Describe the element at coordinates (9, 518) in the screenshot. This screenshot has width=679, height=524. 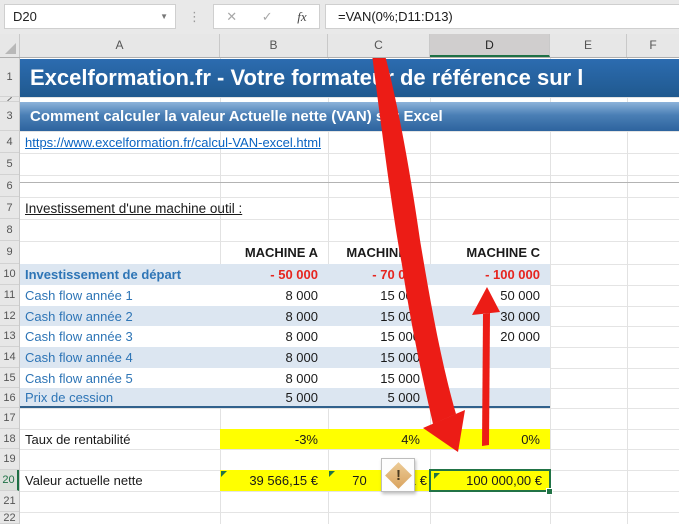
I see `row-header-22: 22` at that location.